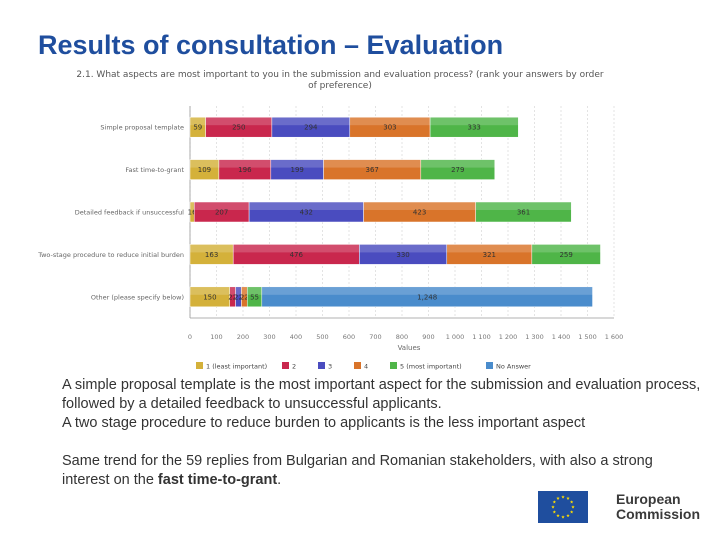 The image size is (720, 540). I want to click on logo-line-2: Commission, so click(658, 514).